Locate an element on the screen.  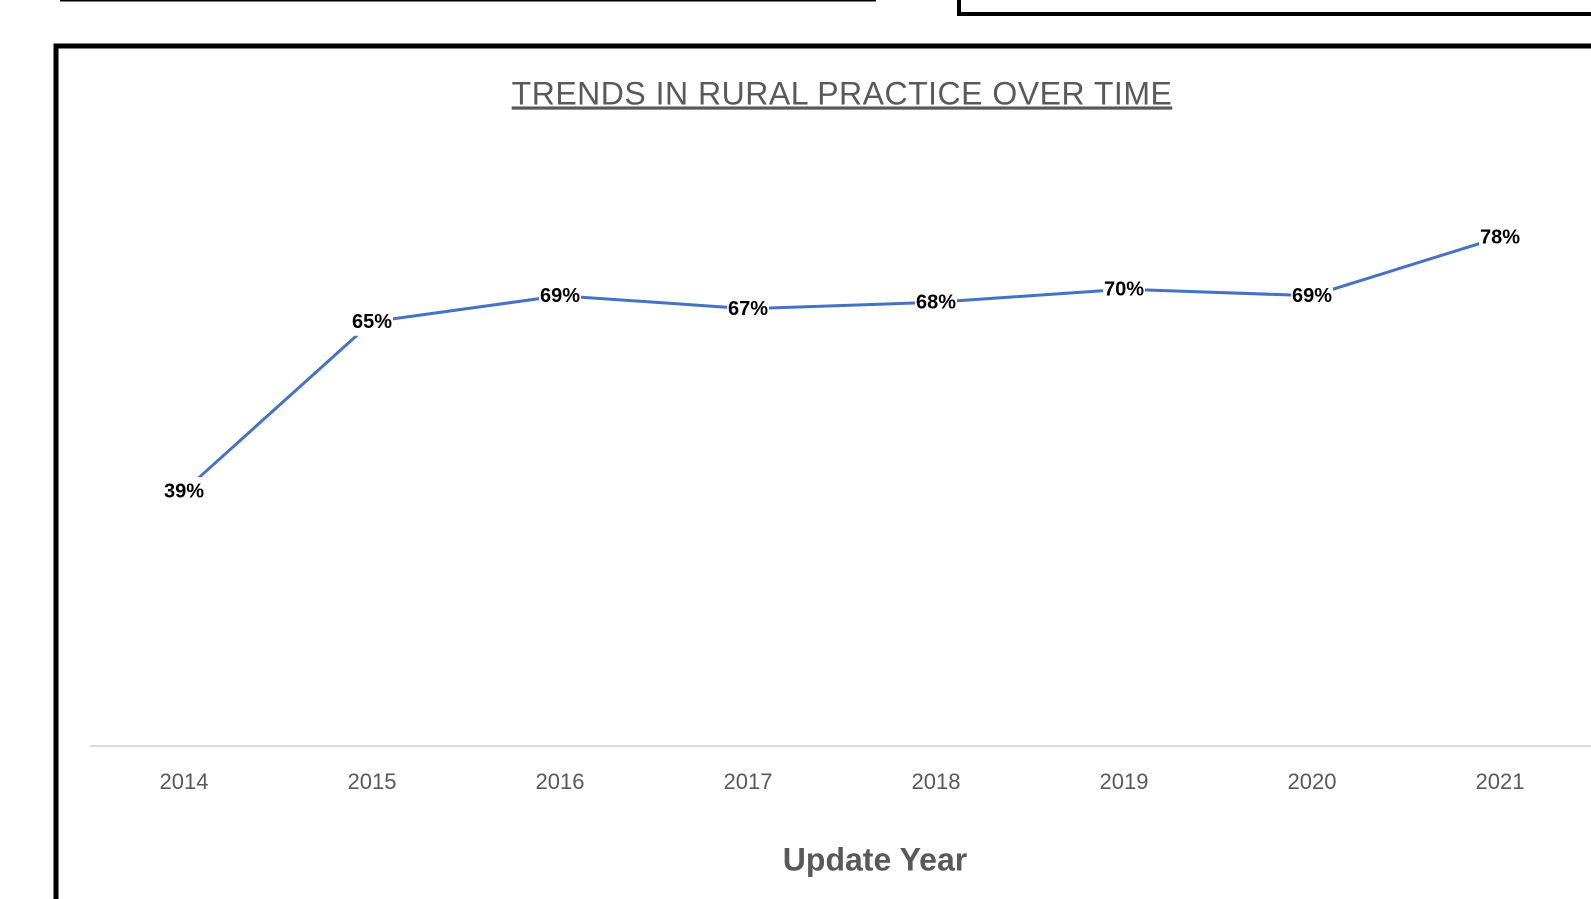
x-axis-label: Update Year is located at coordinates (875, 859).